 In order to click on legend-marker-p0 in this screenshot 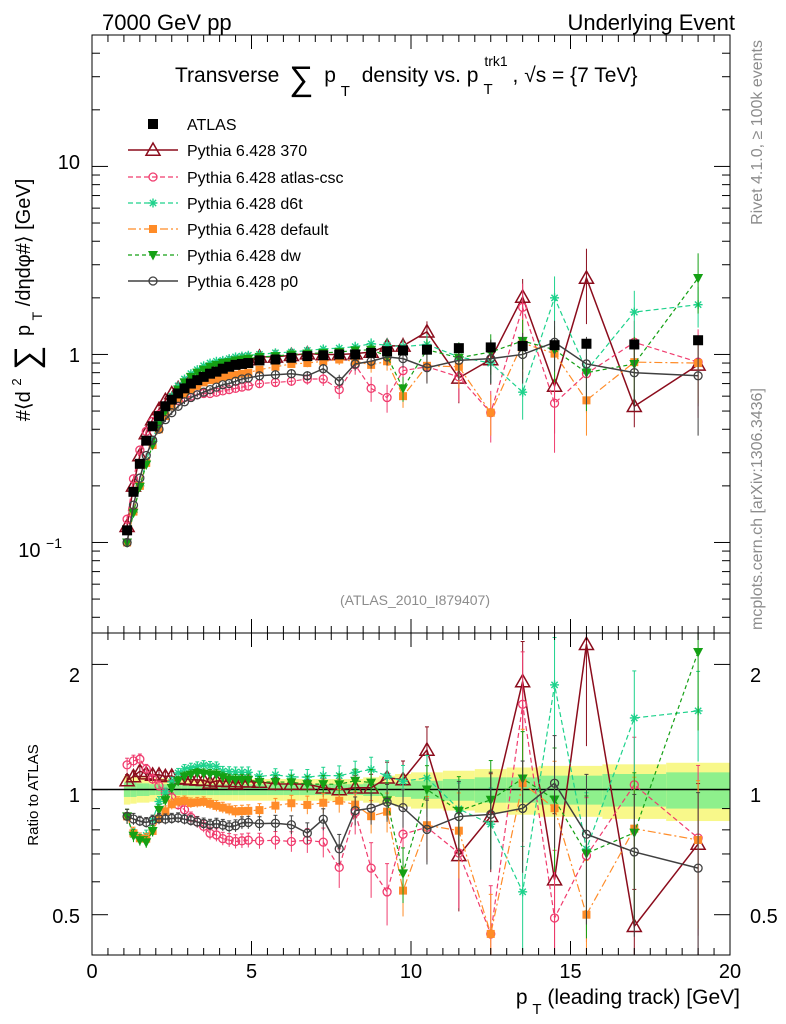, I will do `click(153, 281)`.